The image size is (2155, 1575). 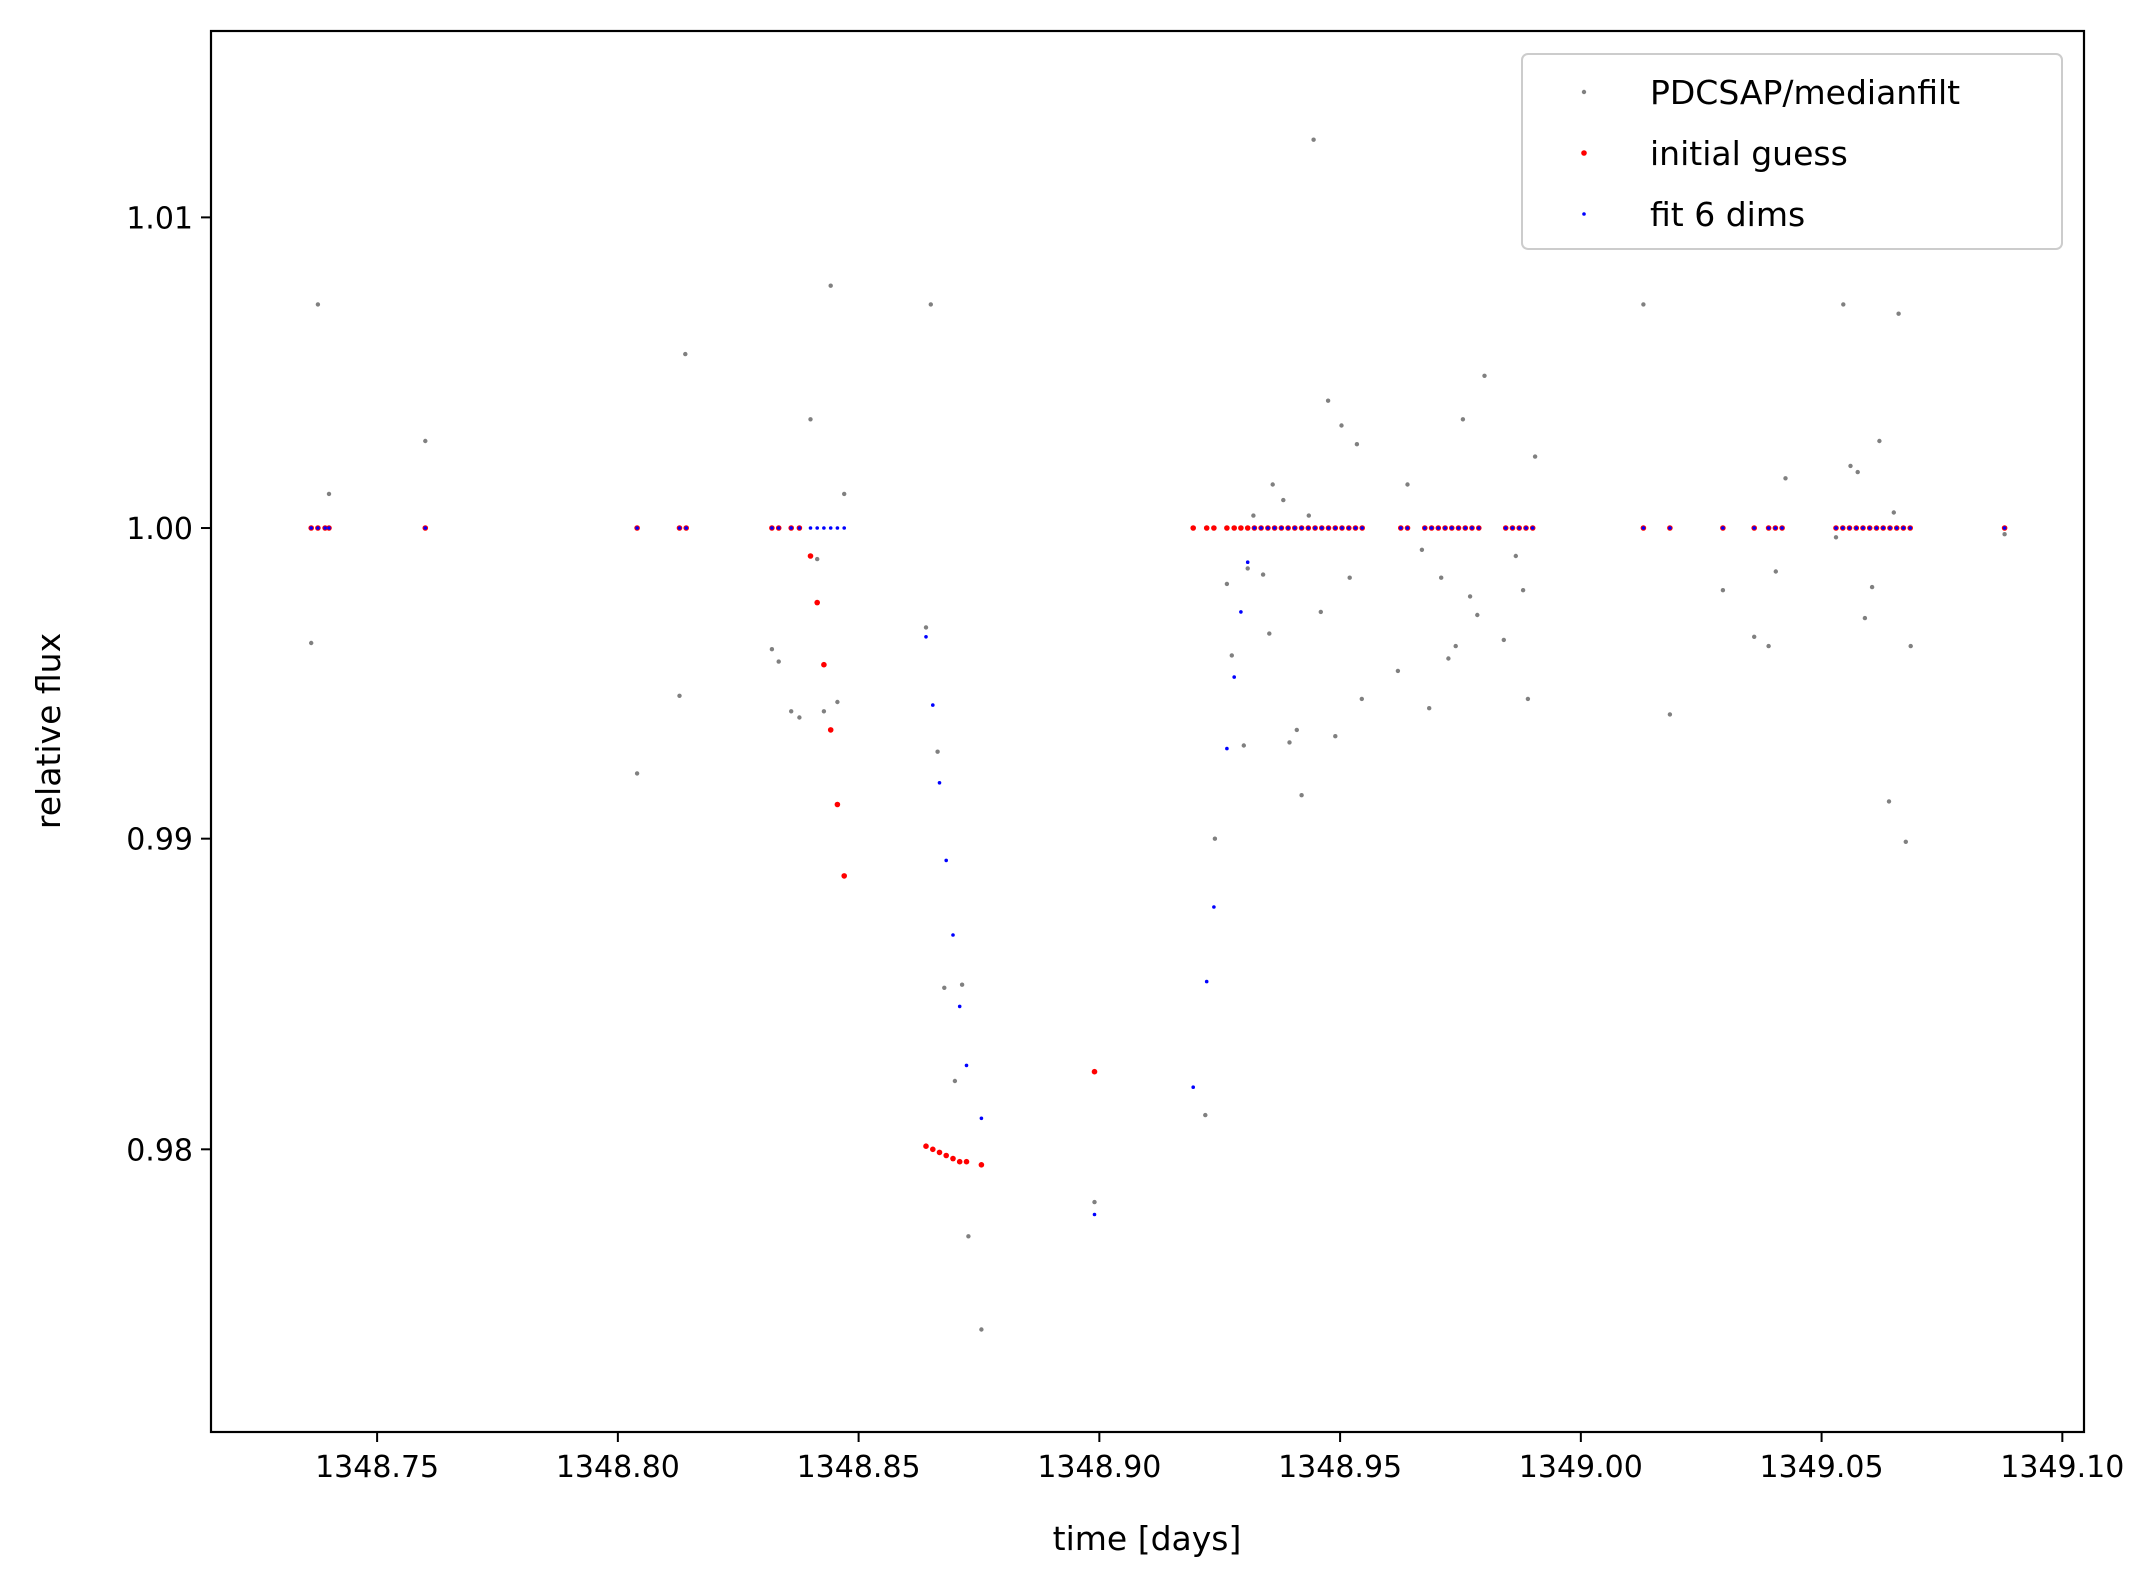 What do you see at coordinates (1727, 214) in the screenshot?
I see `legend-label-fit: fit 6 dims` at bounding box center [1727, 214].